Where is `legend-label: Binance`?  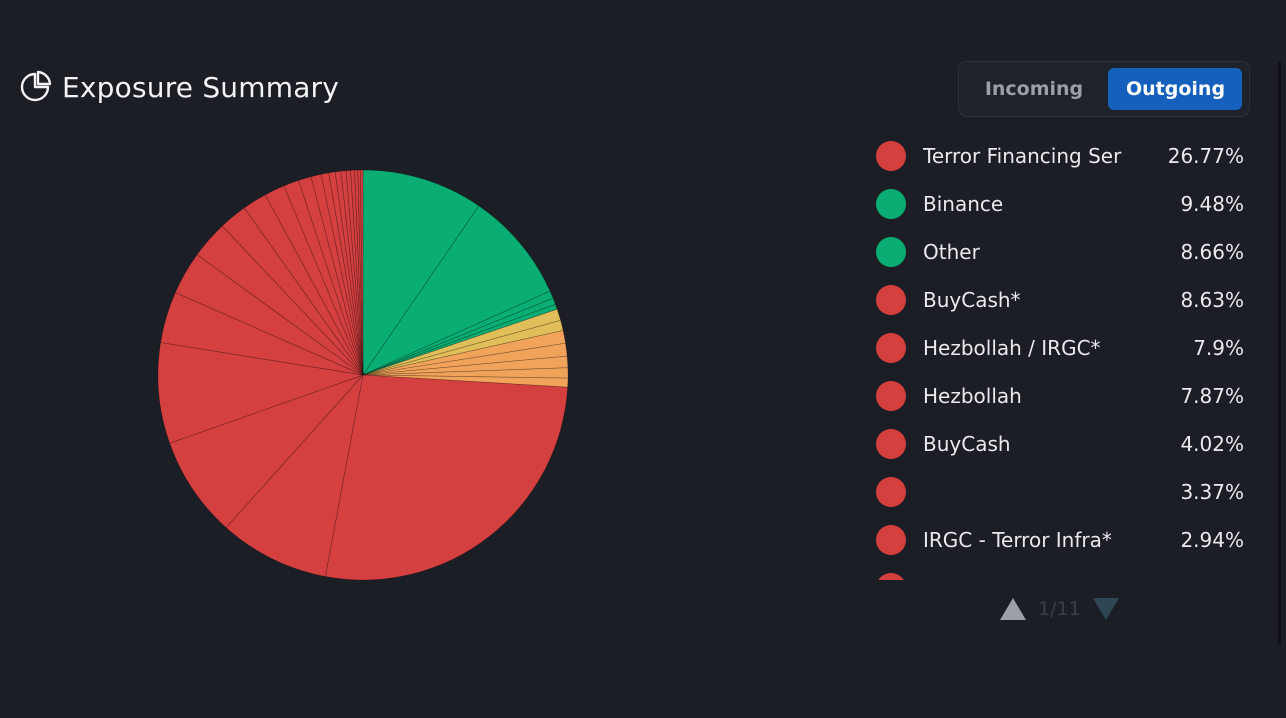
legend-label: Binance is located at coordinates (963, 204).